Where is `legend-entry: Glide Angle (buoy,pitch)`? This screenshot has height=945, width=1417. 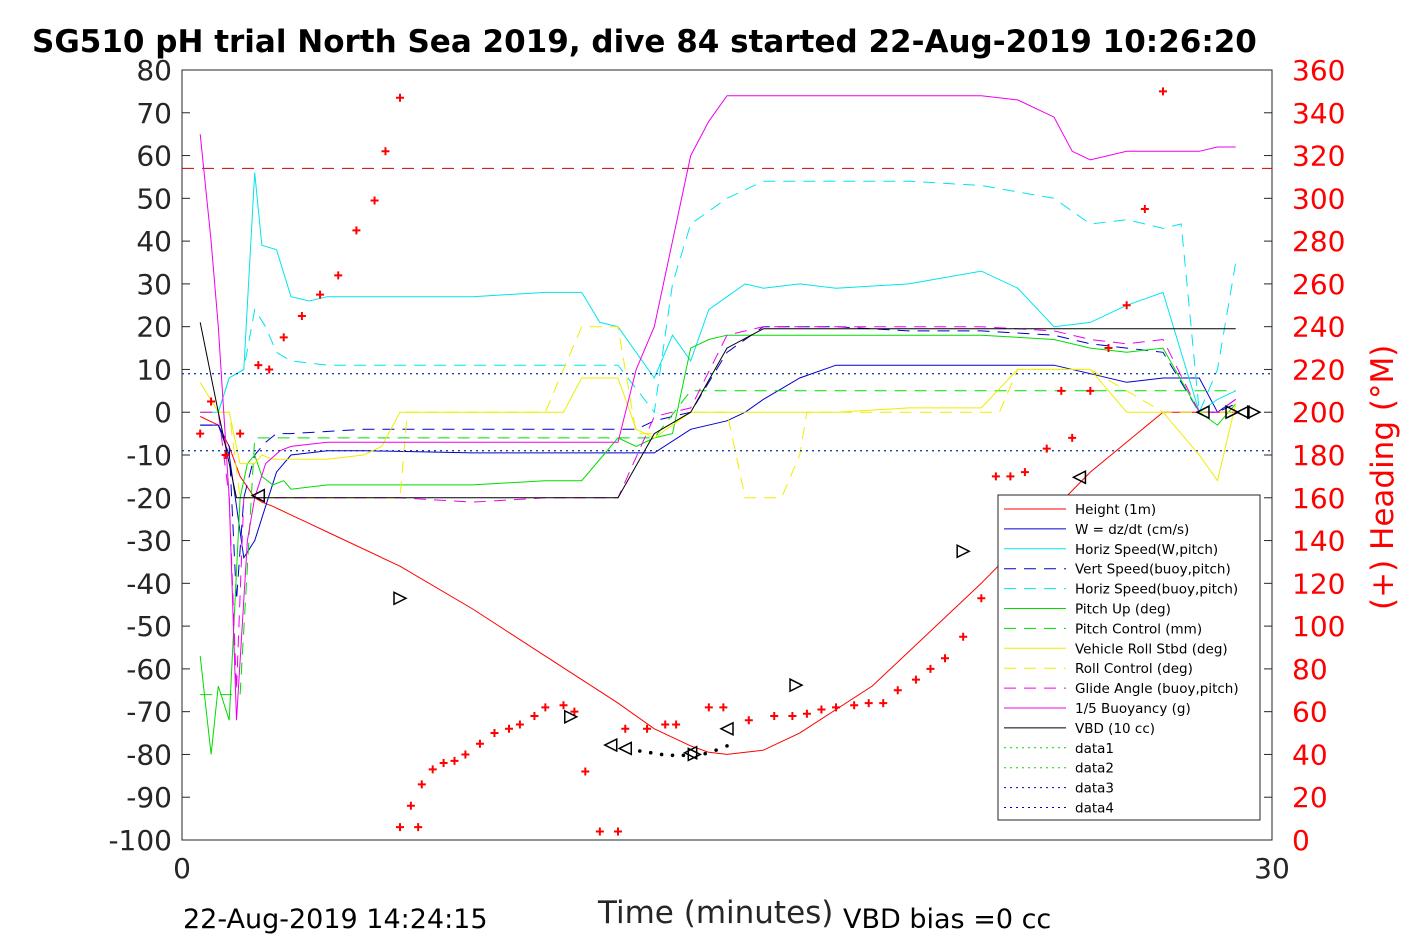 legend-entry: Glide Angle (buoy,pitch) is located at coordinates (1157, 689).